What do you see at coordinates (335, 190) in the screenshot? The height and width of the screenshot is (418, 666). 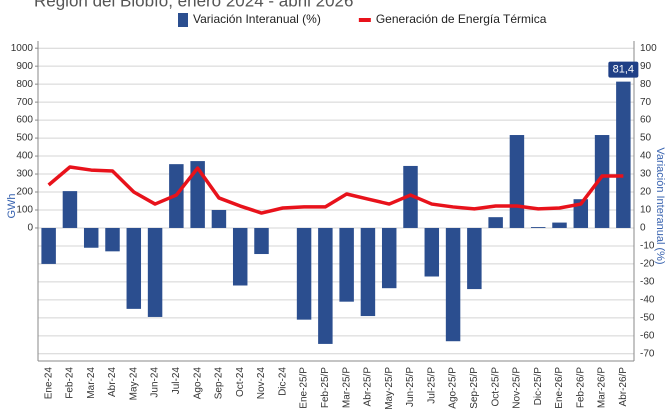 I see `line` at bounding box center [335, 190].